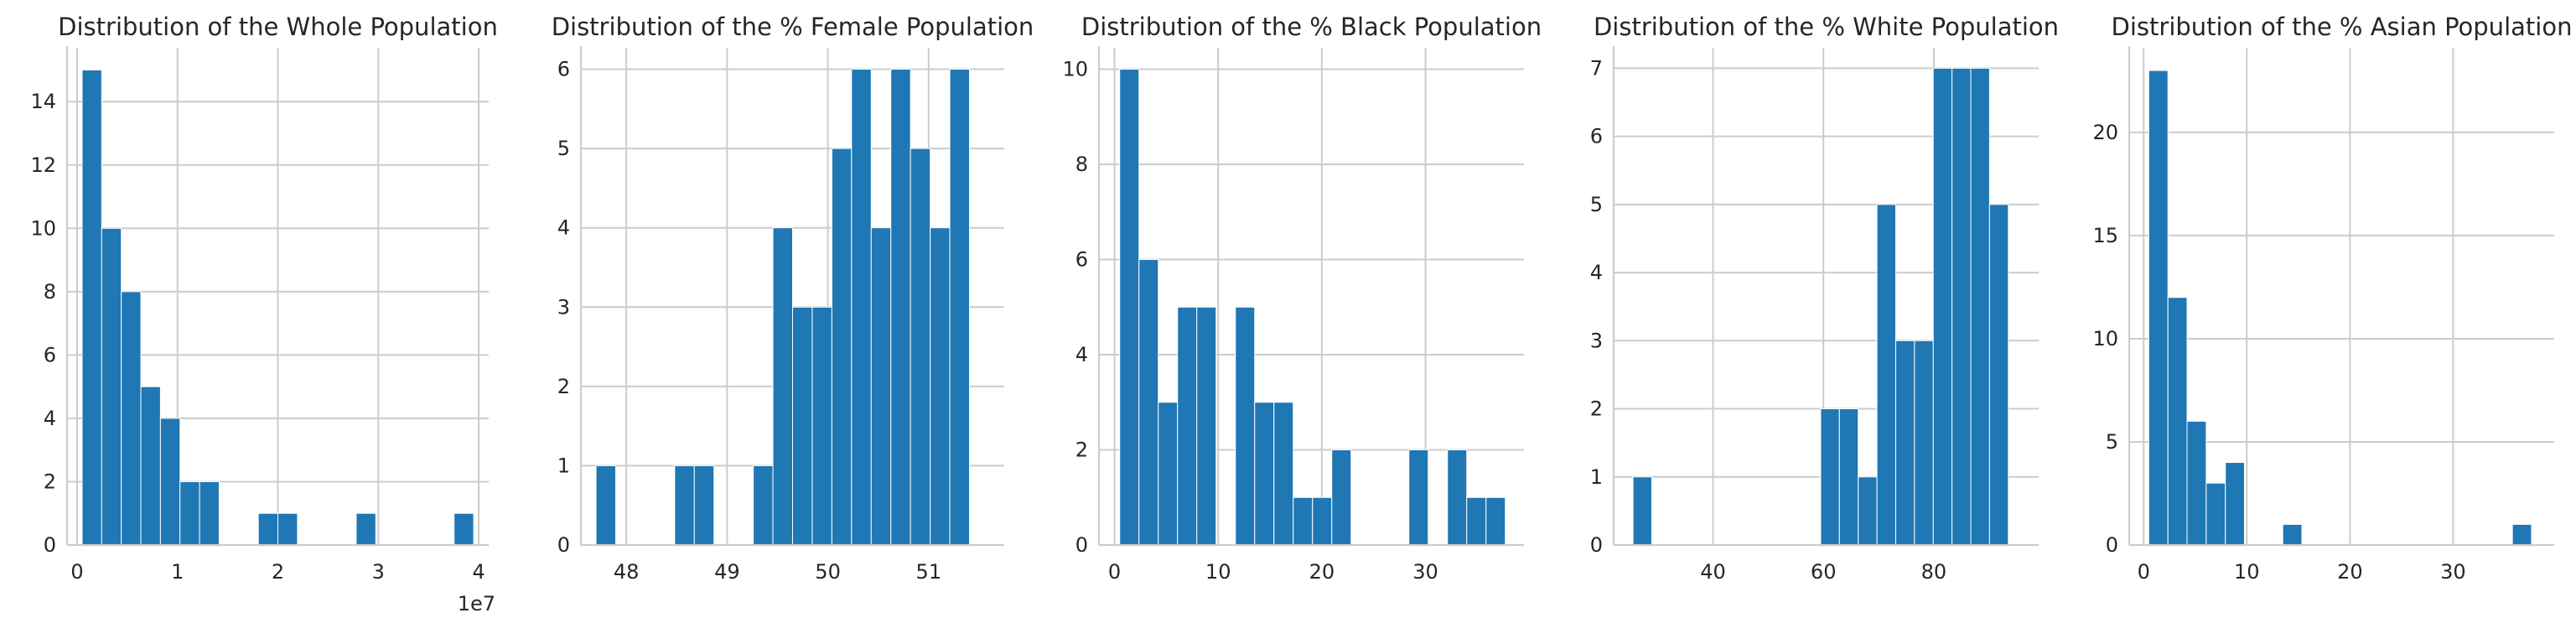 The width and height of the screenshot is (2576, 623). Describe the element at coordinates (929, 572) in the screenshot. I see `x-tick-label: 51` at that location.